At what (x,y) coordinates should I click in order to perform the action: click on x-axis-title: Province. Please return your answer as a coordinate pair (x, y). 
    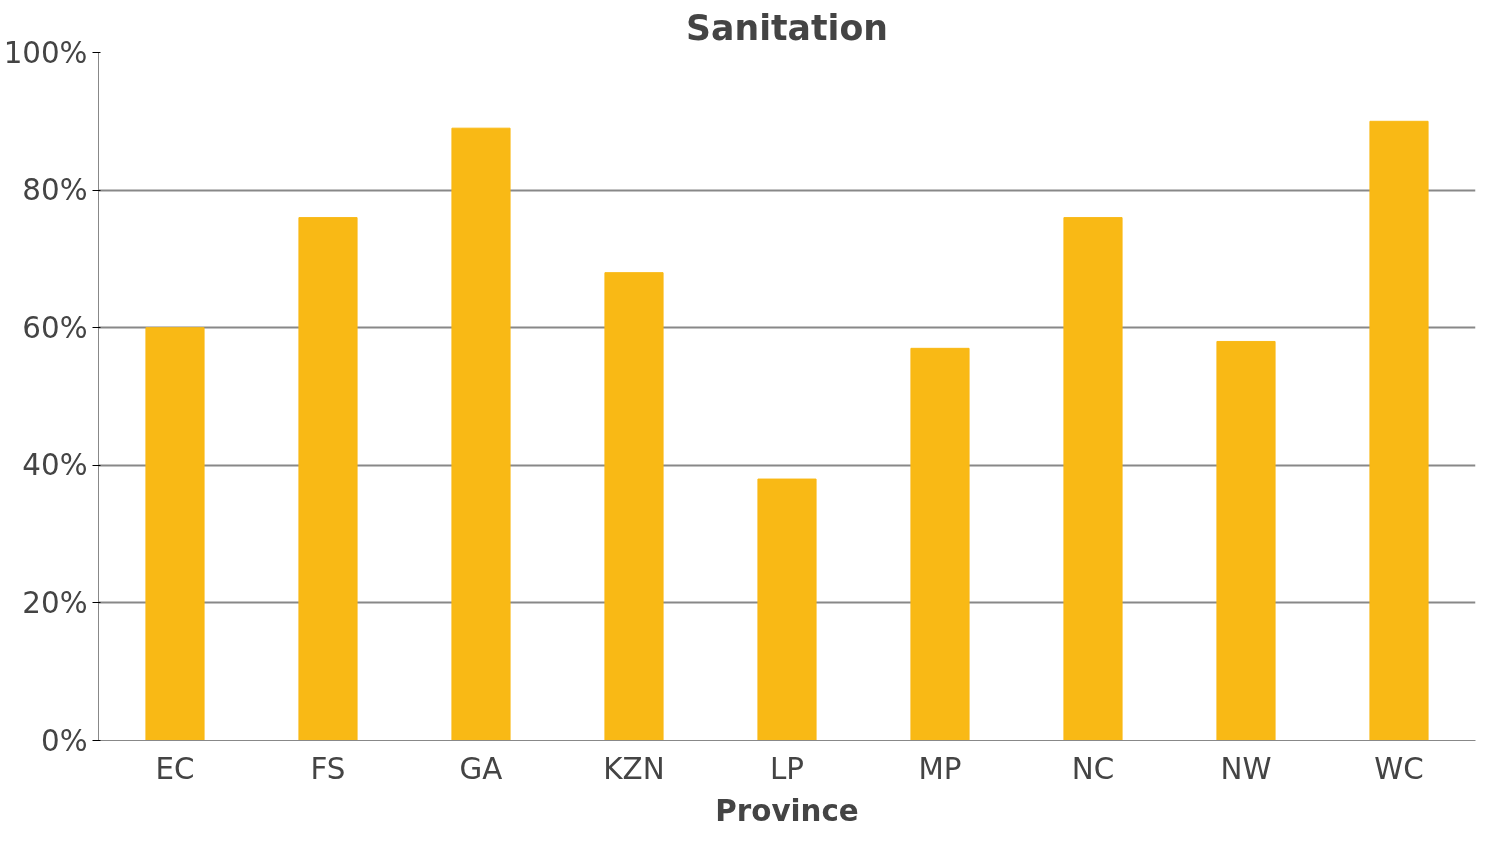
    Looking at the image, I should click on (787, 810).